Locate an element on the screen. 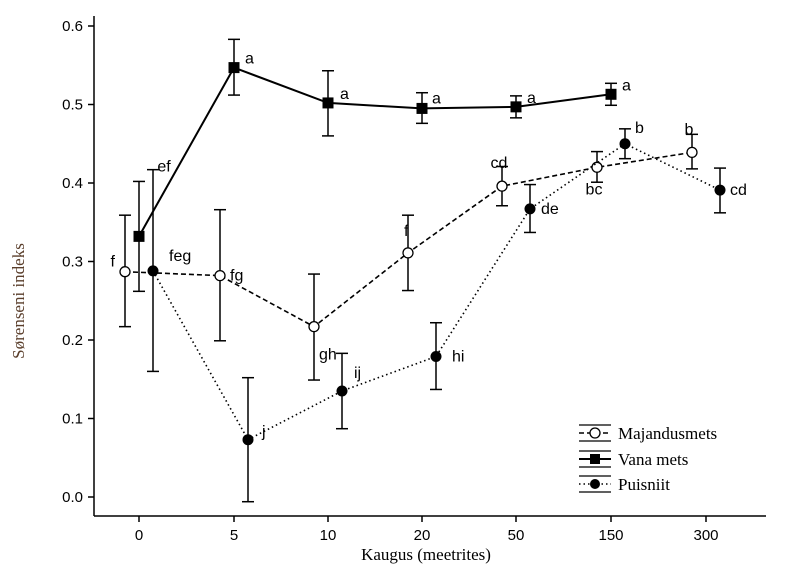 The height and width of the screenshot is (573, 791). x-tick-label: 50 is located at coordinates (516, 535).